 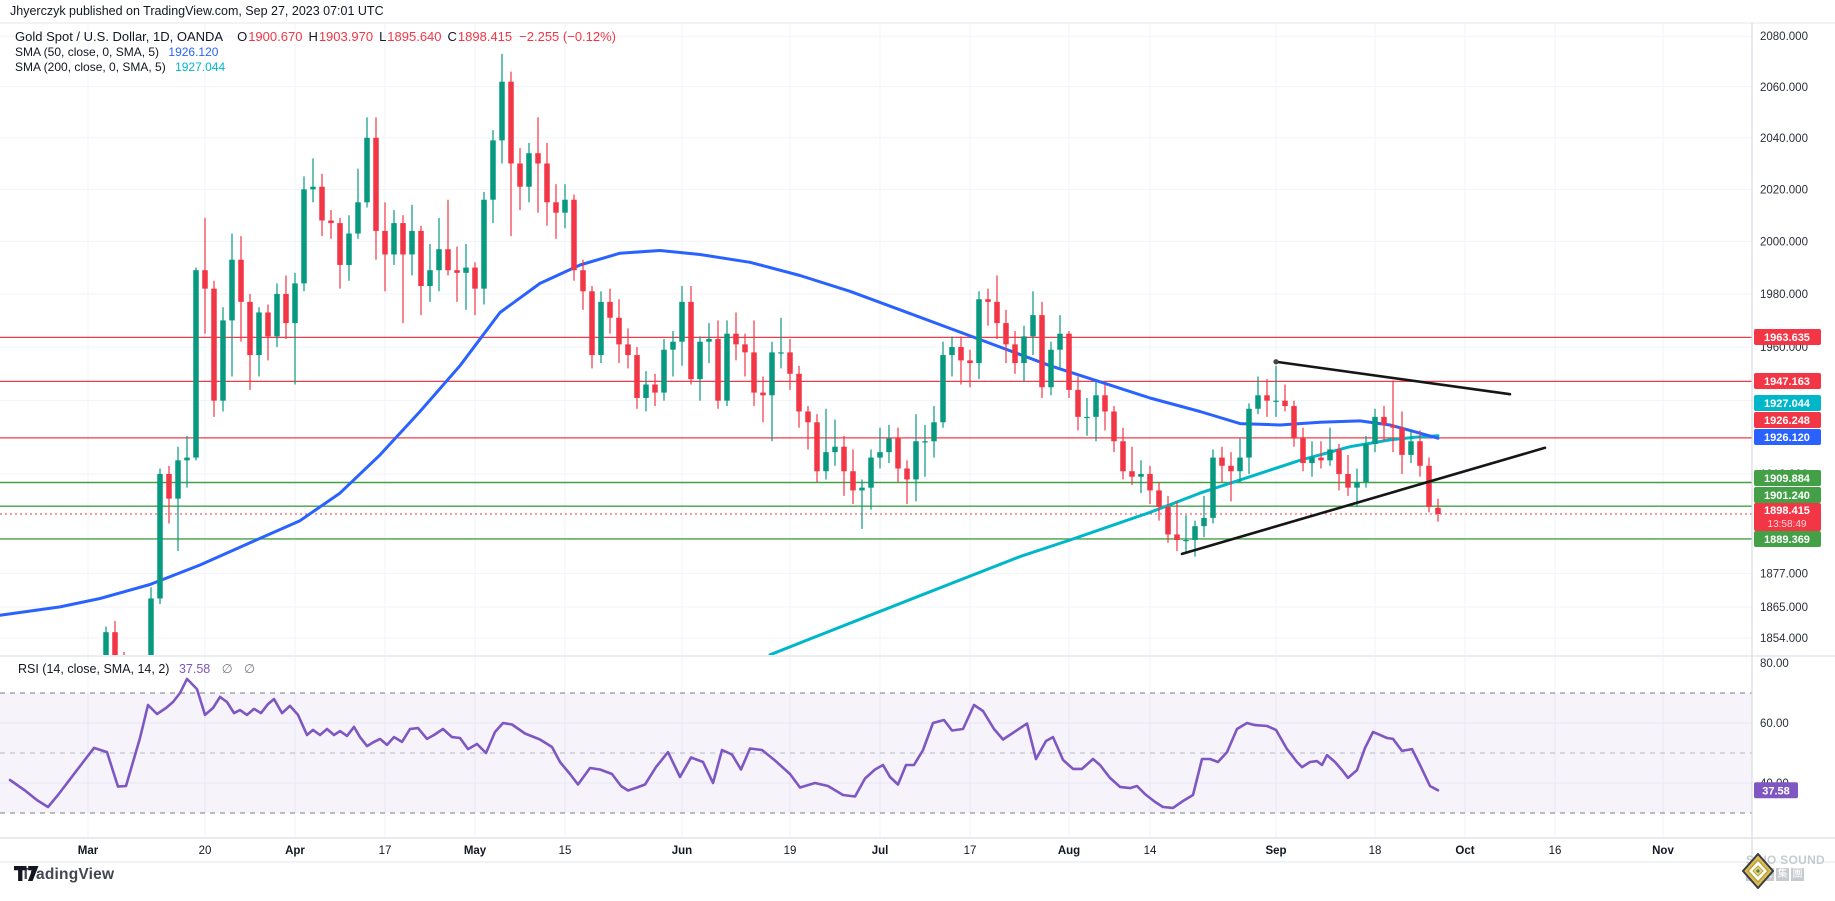 I want to click on close-value: 1898.415, so click(x=485, y=36).